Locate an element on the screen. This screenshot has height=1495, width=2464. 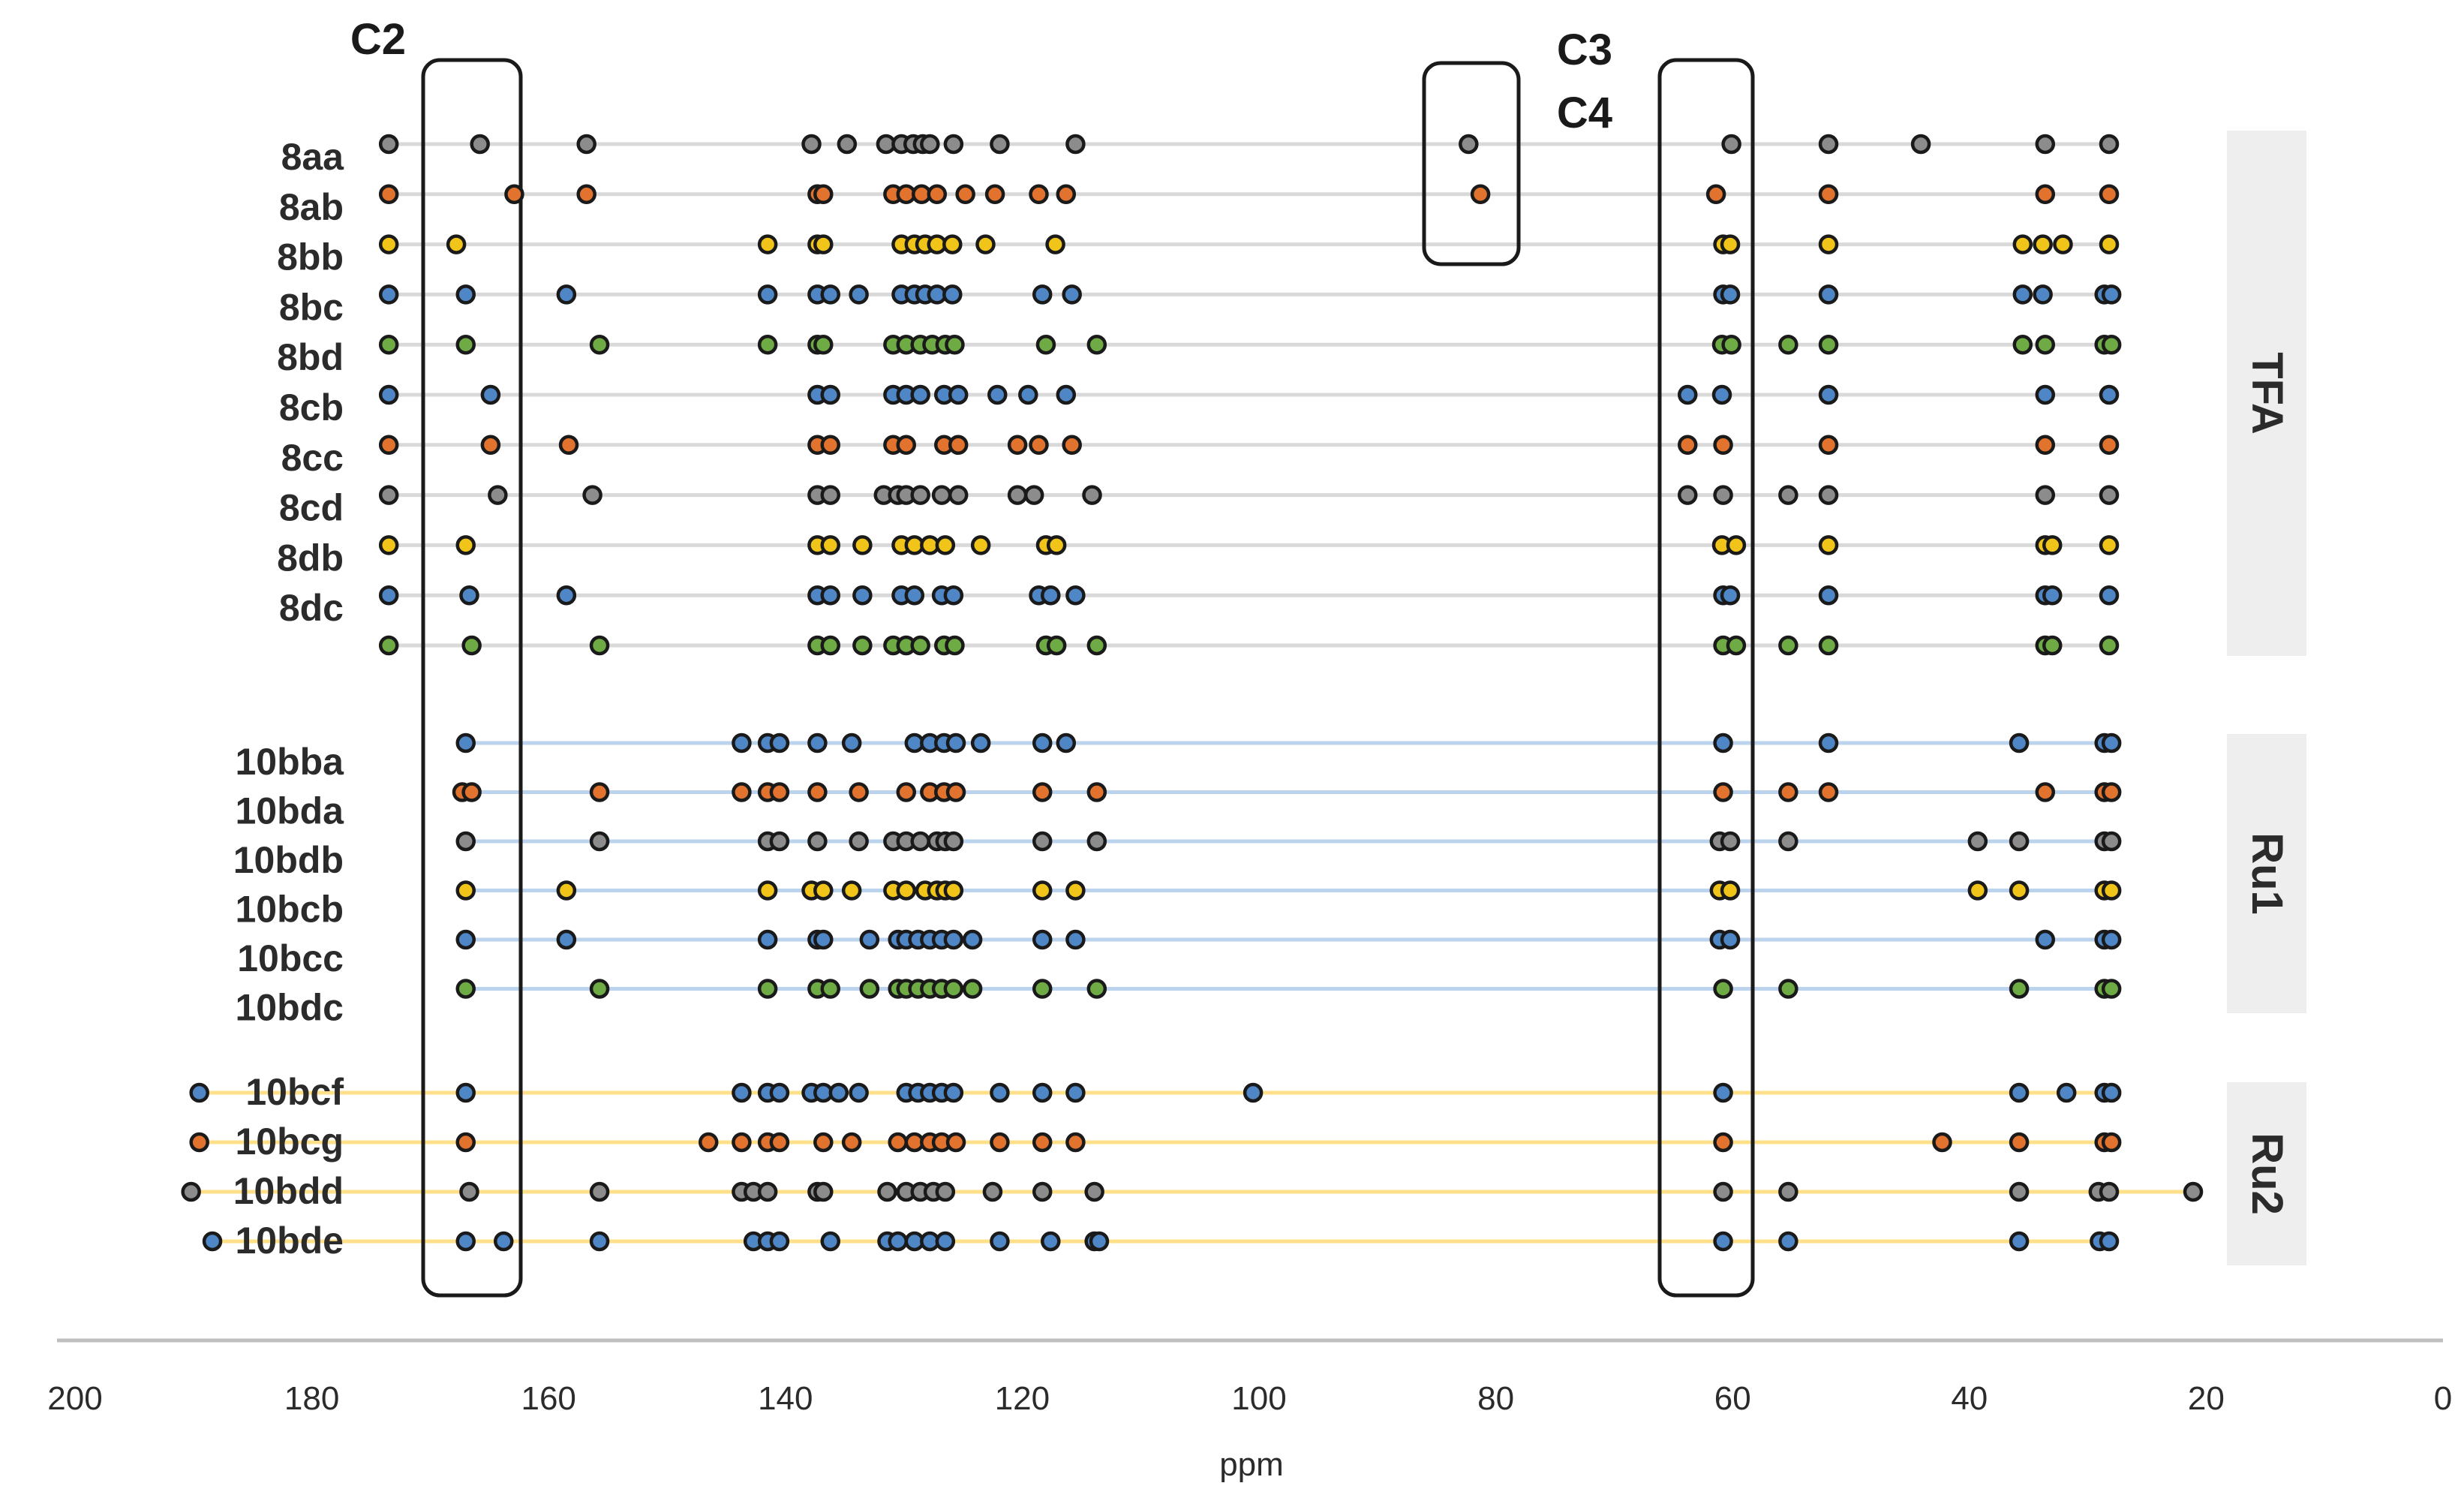
ru1-band is located at coordinates (2267, 873).